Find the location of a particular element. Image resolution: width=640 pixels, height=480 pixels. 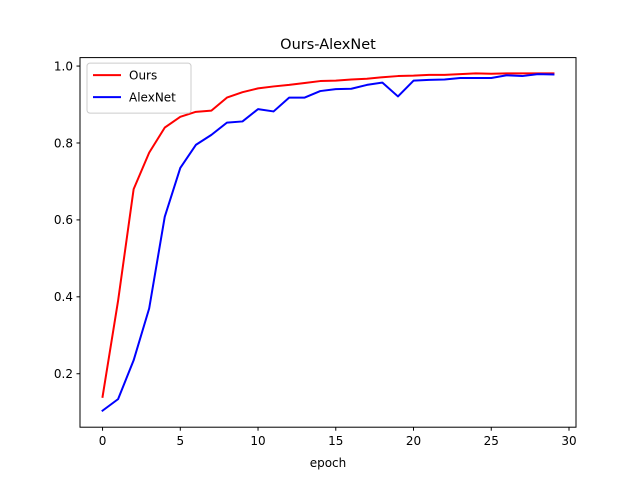

x-tick-label: 10 is located at coordinates (257, 441).